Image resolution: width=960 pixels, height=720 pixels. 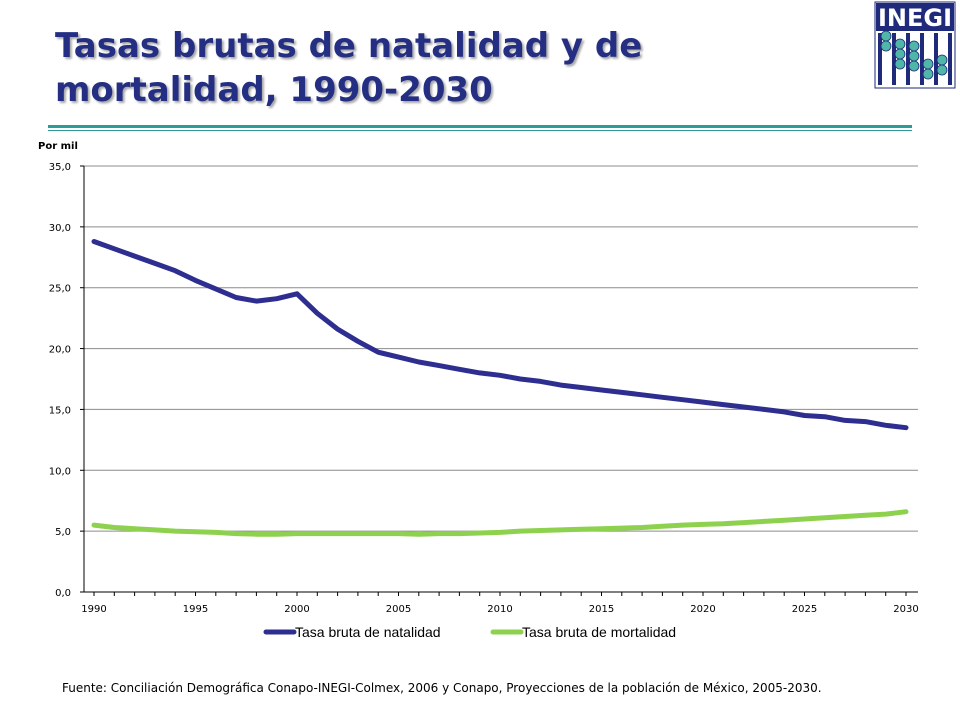 I want to click on y-tick-label: 0,0, so click(x=63, y=593).